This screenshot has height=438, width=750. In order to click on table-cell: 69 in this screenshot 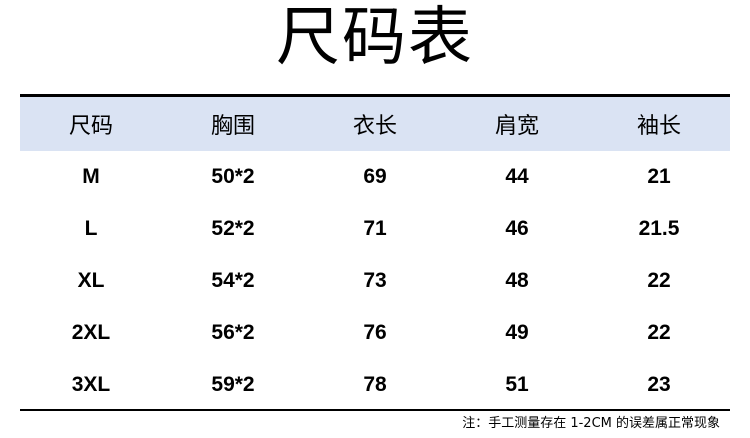, I will do `click(375, 176)`.